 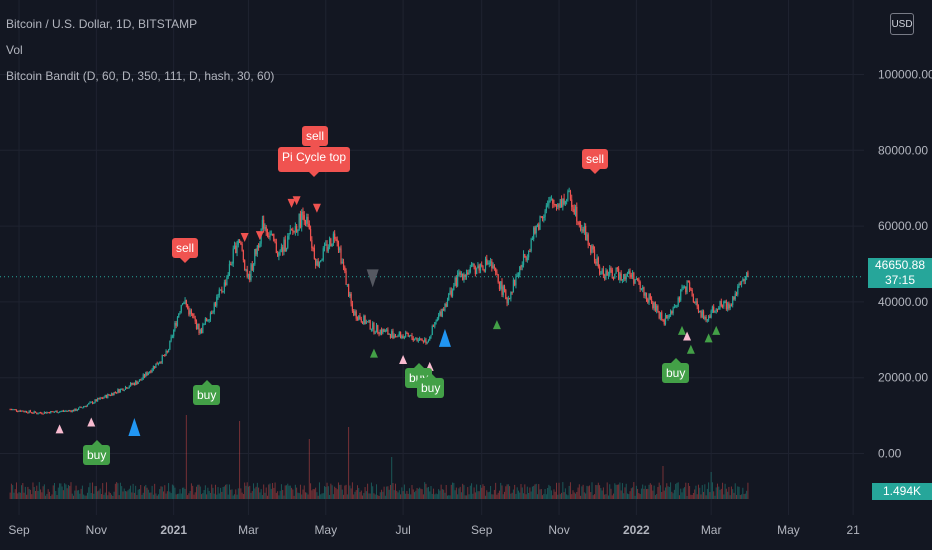 I want to click on x-tick-label: Nov, so click(x=558, y=530).